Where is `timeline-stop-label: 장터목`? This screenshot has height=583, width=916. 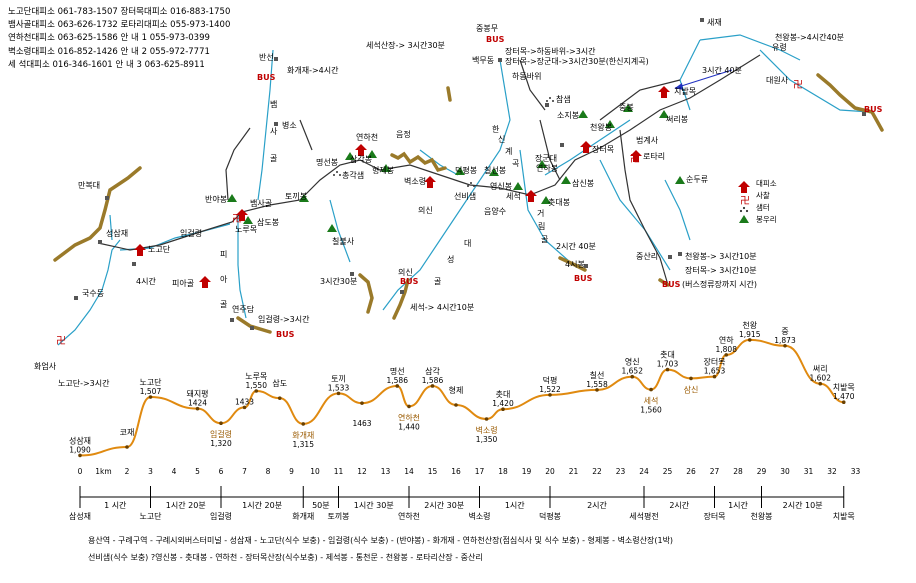 timeline-stop-label: 장터목 is located at coordinates (714, 516).